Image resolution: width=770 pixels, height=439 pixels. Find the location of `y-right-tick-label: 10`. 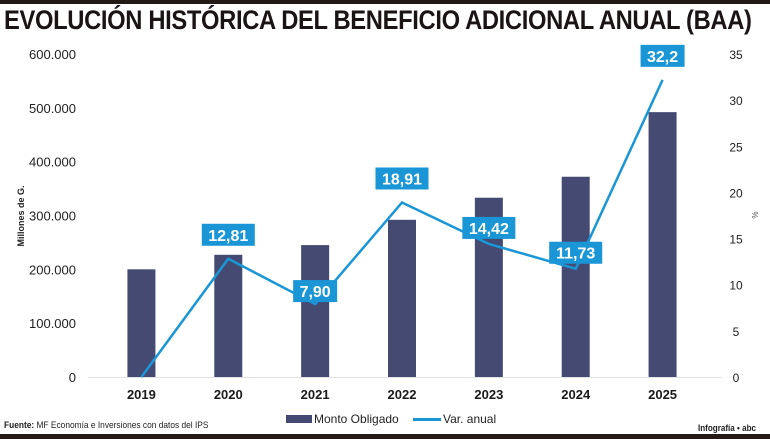

y-right-tick-label: 10 is located at coordinates (736, 286).